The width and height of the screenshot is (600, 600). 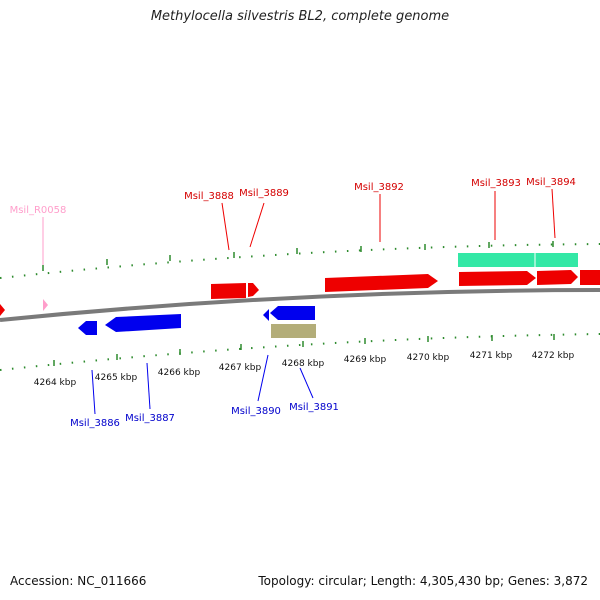 What do you see at coordinates (150, 418) in the screenshot?
I see `gene-label-msil-3887: Msil_3887` at bounding box center [150, 418].